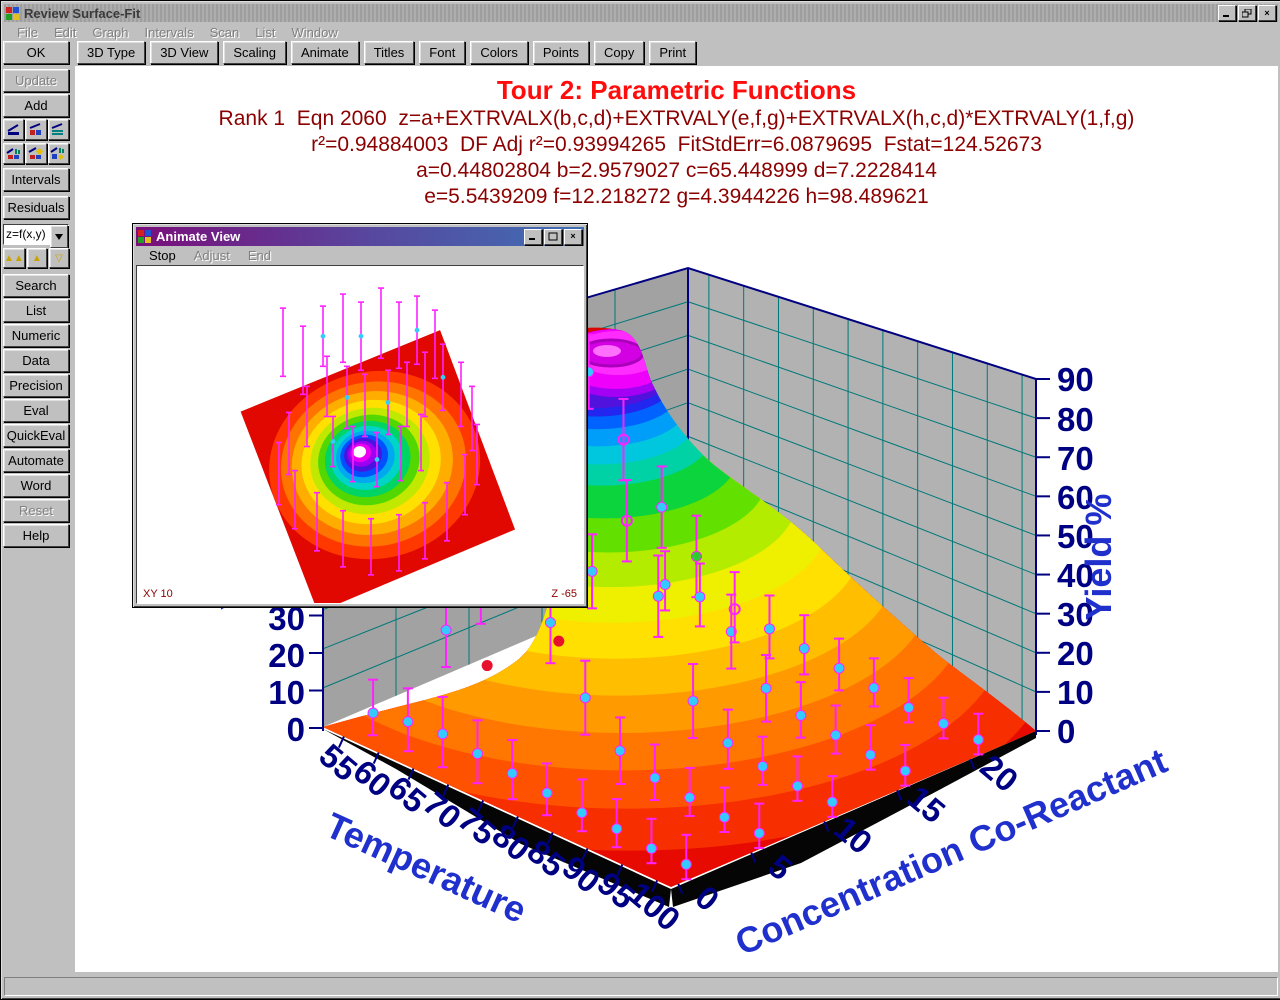  Describe the element at coordinates (1075, 614) in the screenshot. I see `z-tick: 30` at that location.